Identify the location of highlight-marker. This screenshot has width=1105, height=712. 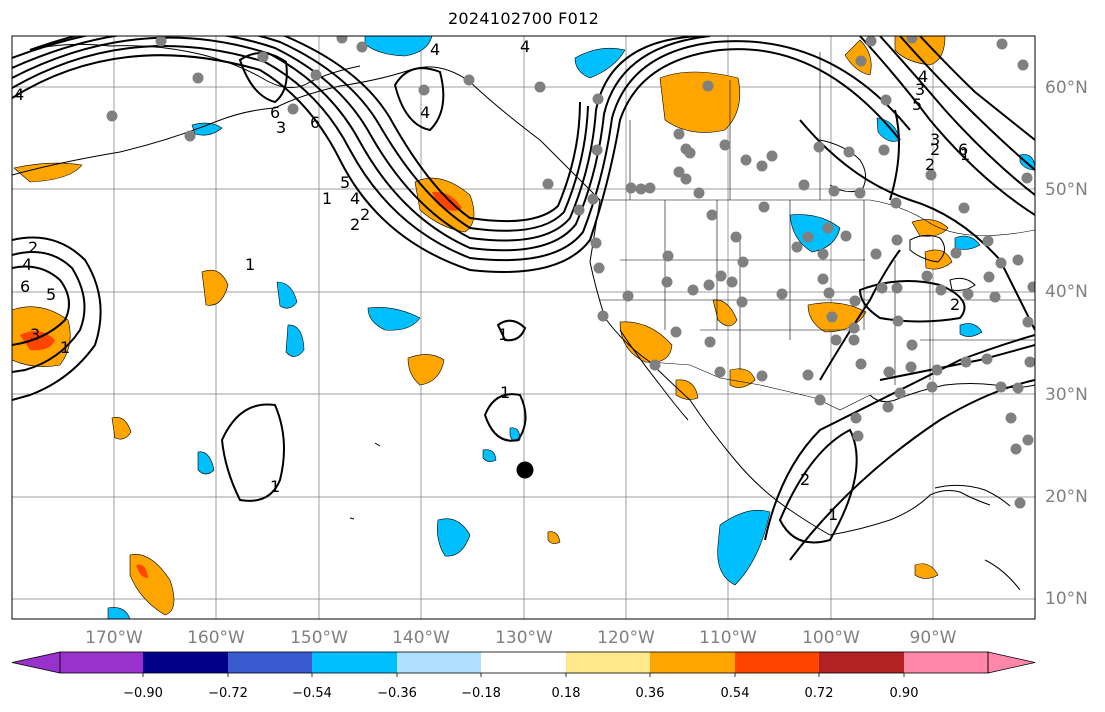
(525, 470).